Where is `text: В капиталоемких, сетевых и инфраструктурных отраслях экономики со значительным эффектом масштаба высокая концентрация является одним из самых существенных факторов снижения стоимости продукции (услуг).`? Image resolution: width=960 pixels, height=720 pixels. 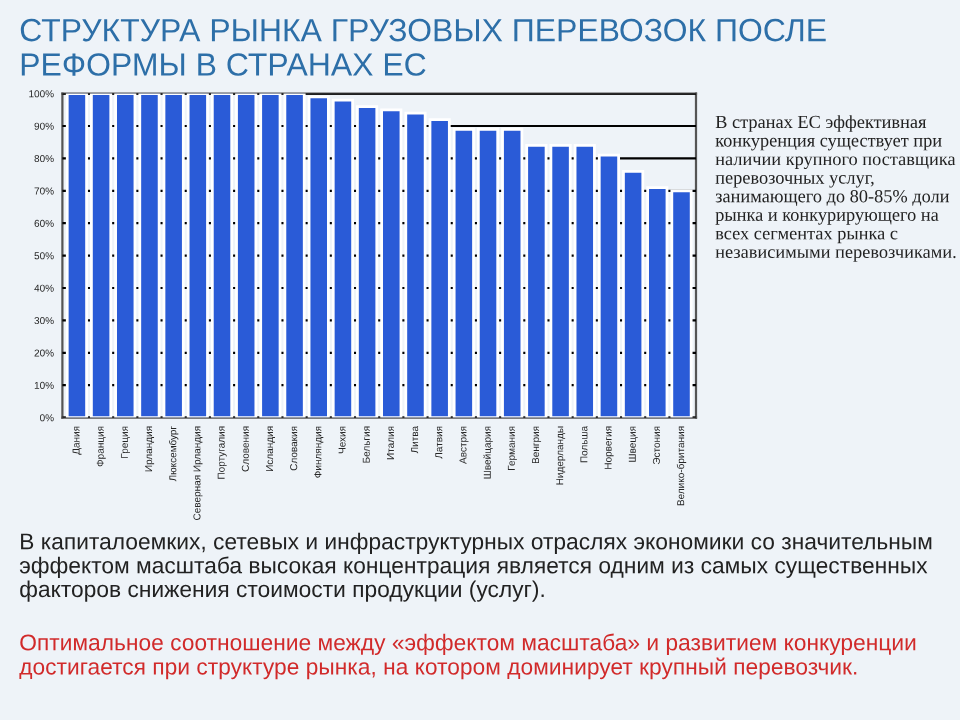 text: В капиталоемких, сетевых и инфраструктурных отраслях экономики со значительным эффектом масштаба высокая концентрация является одним из самых существенных факторов снижения стоимости продукции (услуг). is located at coordinates (475, 567).